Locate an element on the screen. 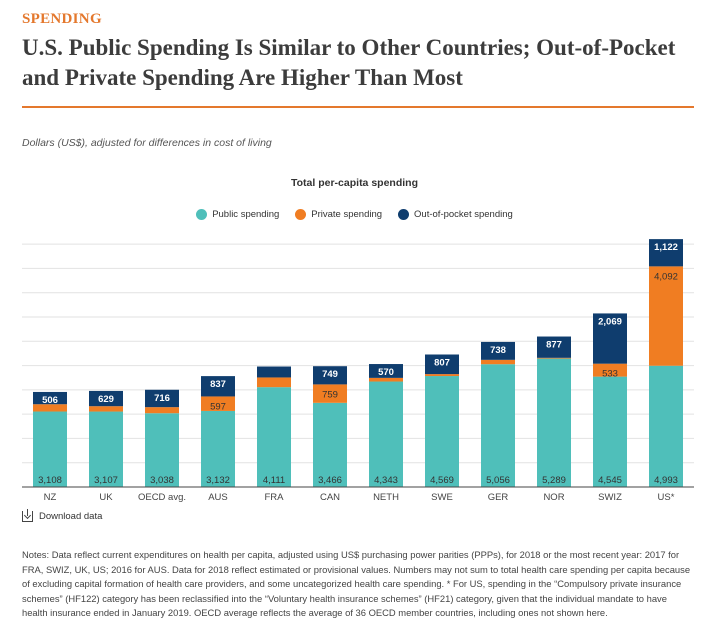  data-label-oop: 837 is located at coordinates (218, 384).